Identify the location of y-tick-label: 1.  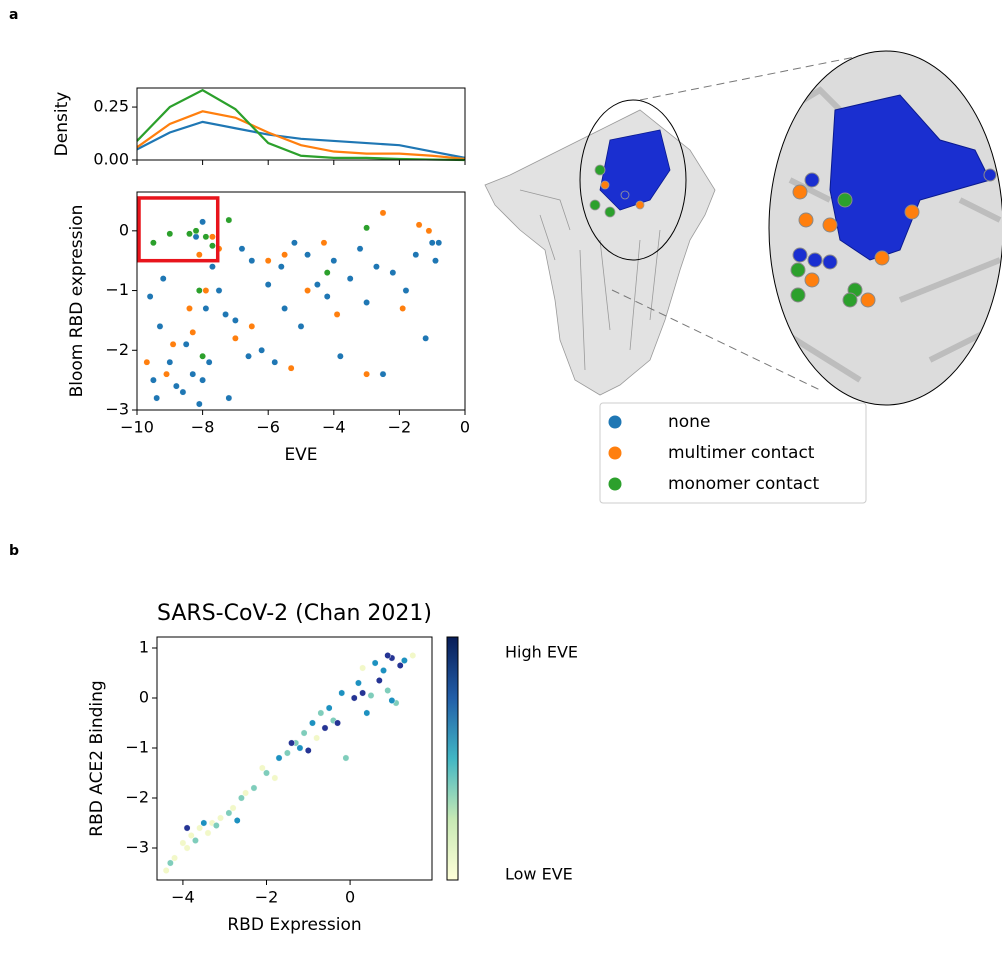
(144, 647).